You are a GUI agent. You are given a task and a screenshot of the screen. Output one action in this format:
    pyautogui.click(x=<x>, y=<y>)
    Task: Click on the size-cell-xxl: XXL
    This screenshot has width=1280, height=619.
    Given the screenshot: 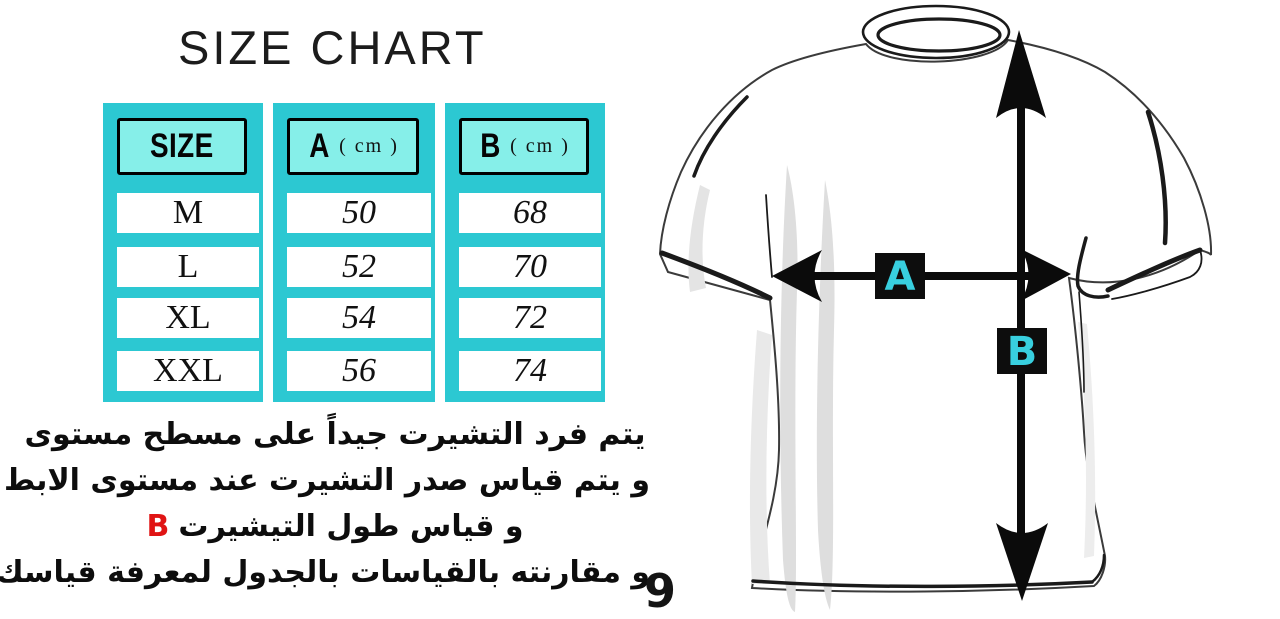 What is the action you would take?
    pyautogui.click(x=188, y=371)
    